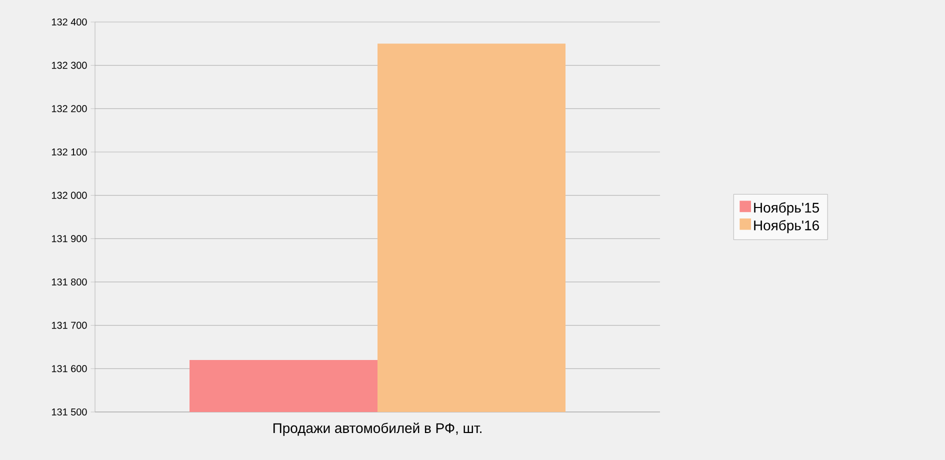 The height and width of the screenshot is (460, 945). What do you see at coordinates (69, 65) in the screenshot?
I see `y-tick-label: 132 300` at bounding box center [69, 65].